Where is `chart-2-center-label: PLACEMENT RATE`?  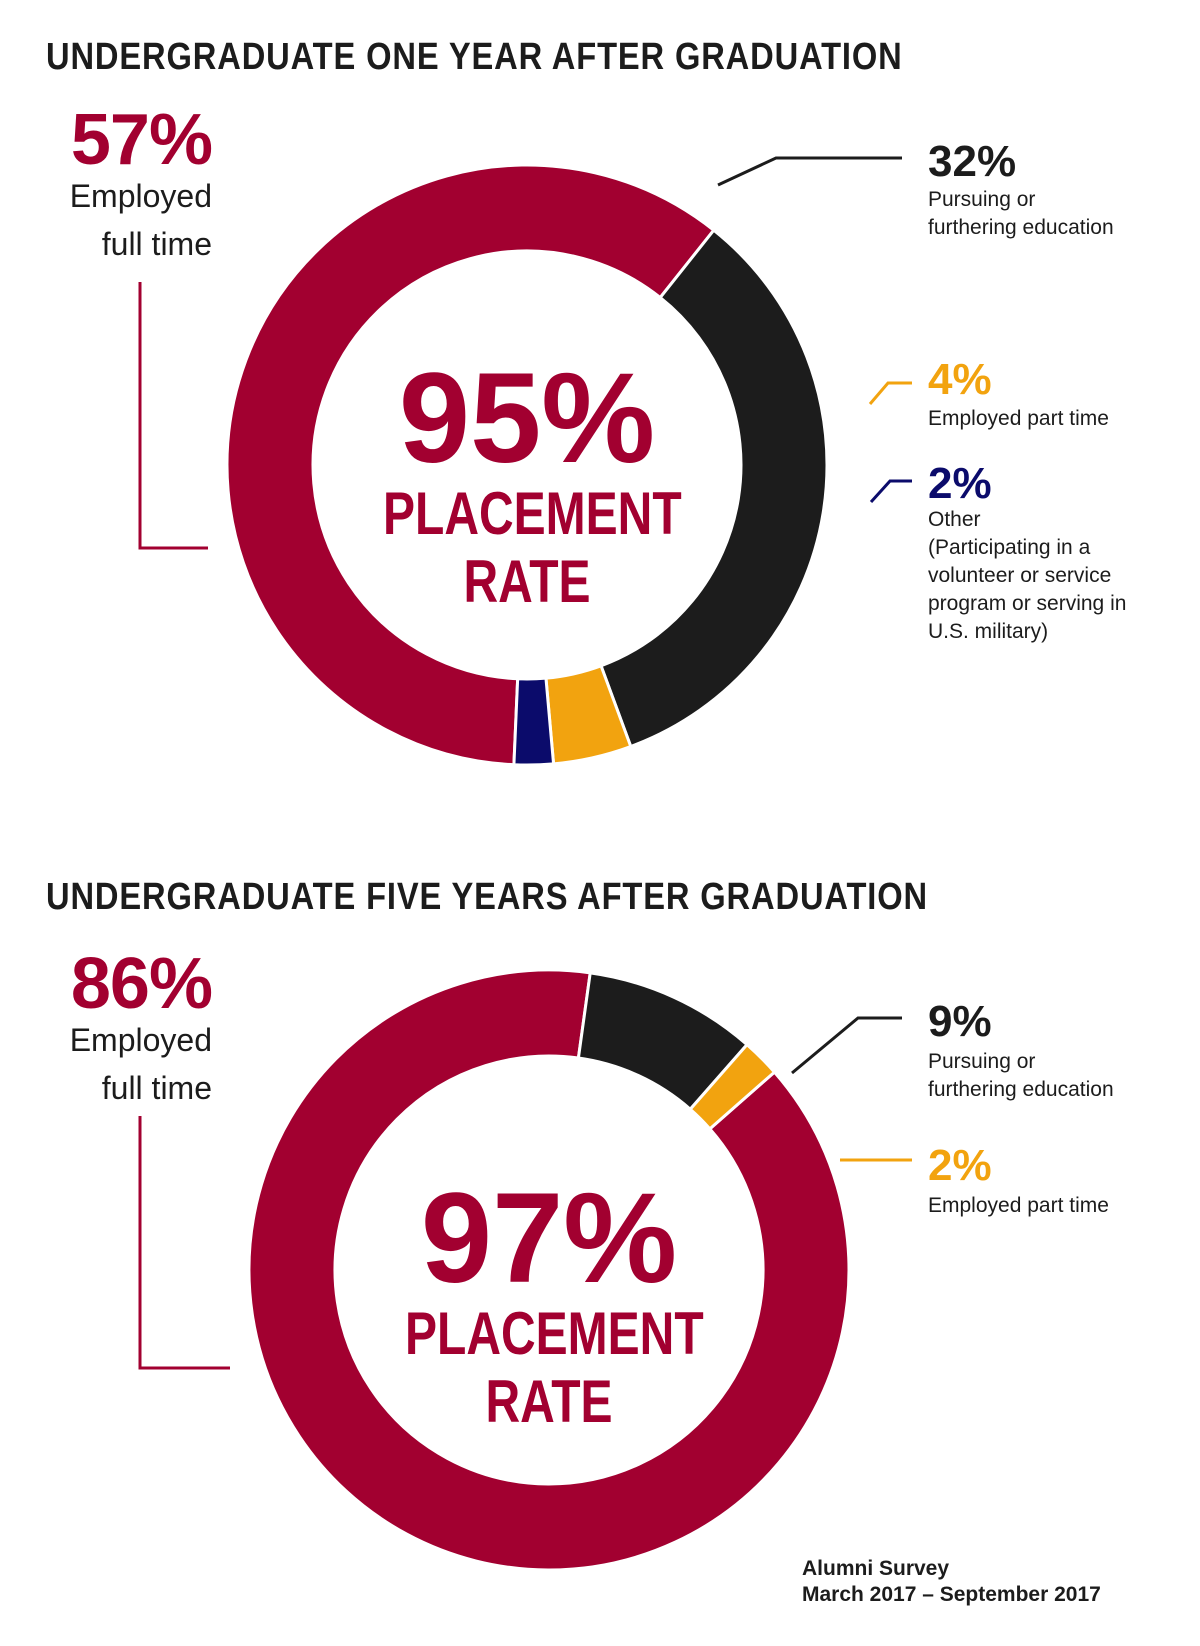
chart-2-center-label: PLACEMENT RATE is located at coordinates (554, 1368).